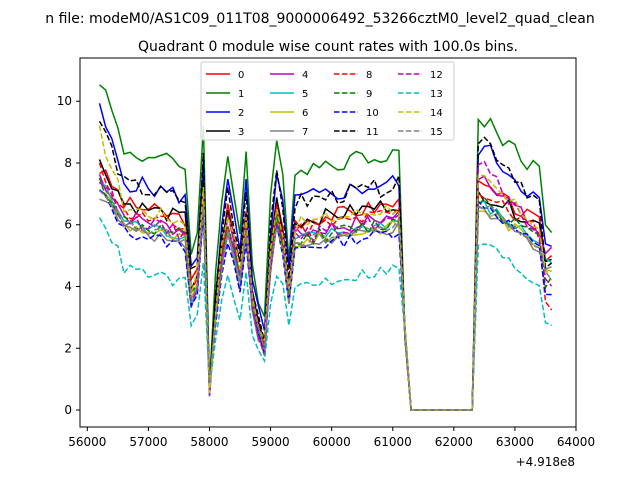 The height and width of the screenshot is (480, 640). What do you see at coordinates (241, 75) in the screenshot?
I see `legend-label: 0` at bounding box center [241, 75].